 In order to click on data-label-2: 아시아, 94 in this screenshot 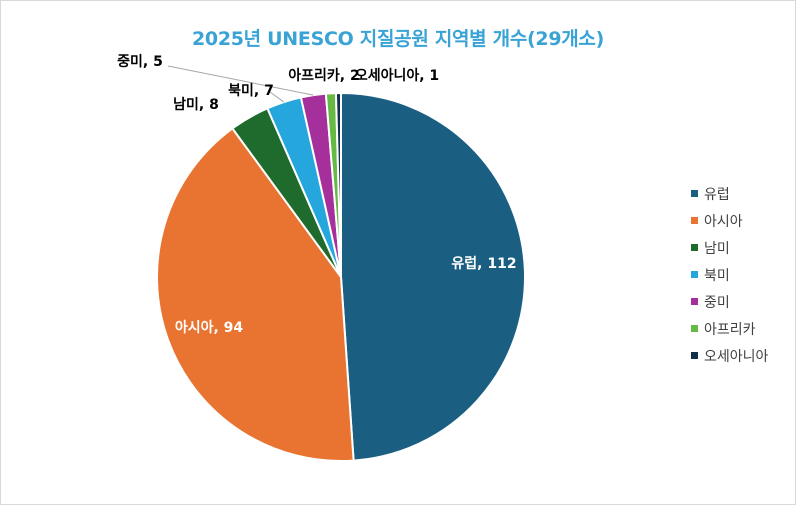, I will do `click(209, 327)`.